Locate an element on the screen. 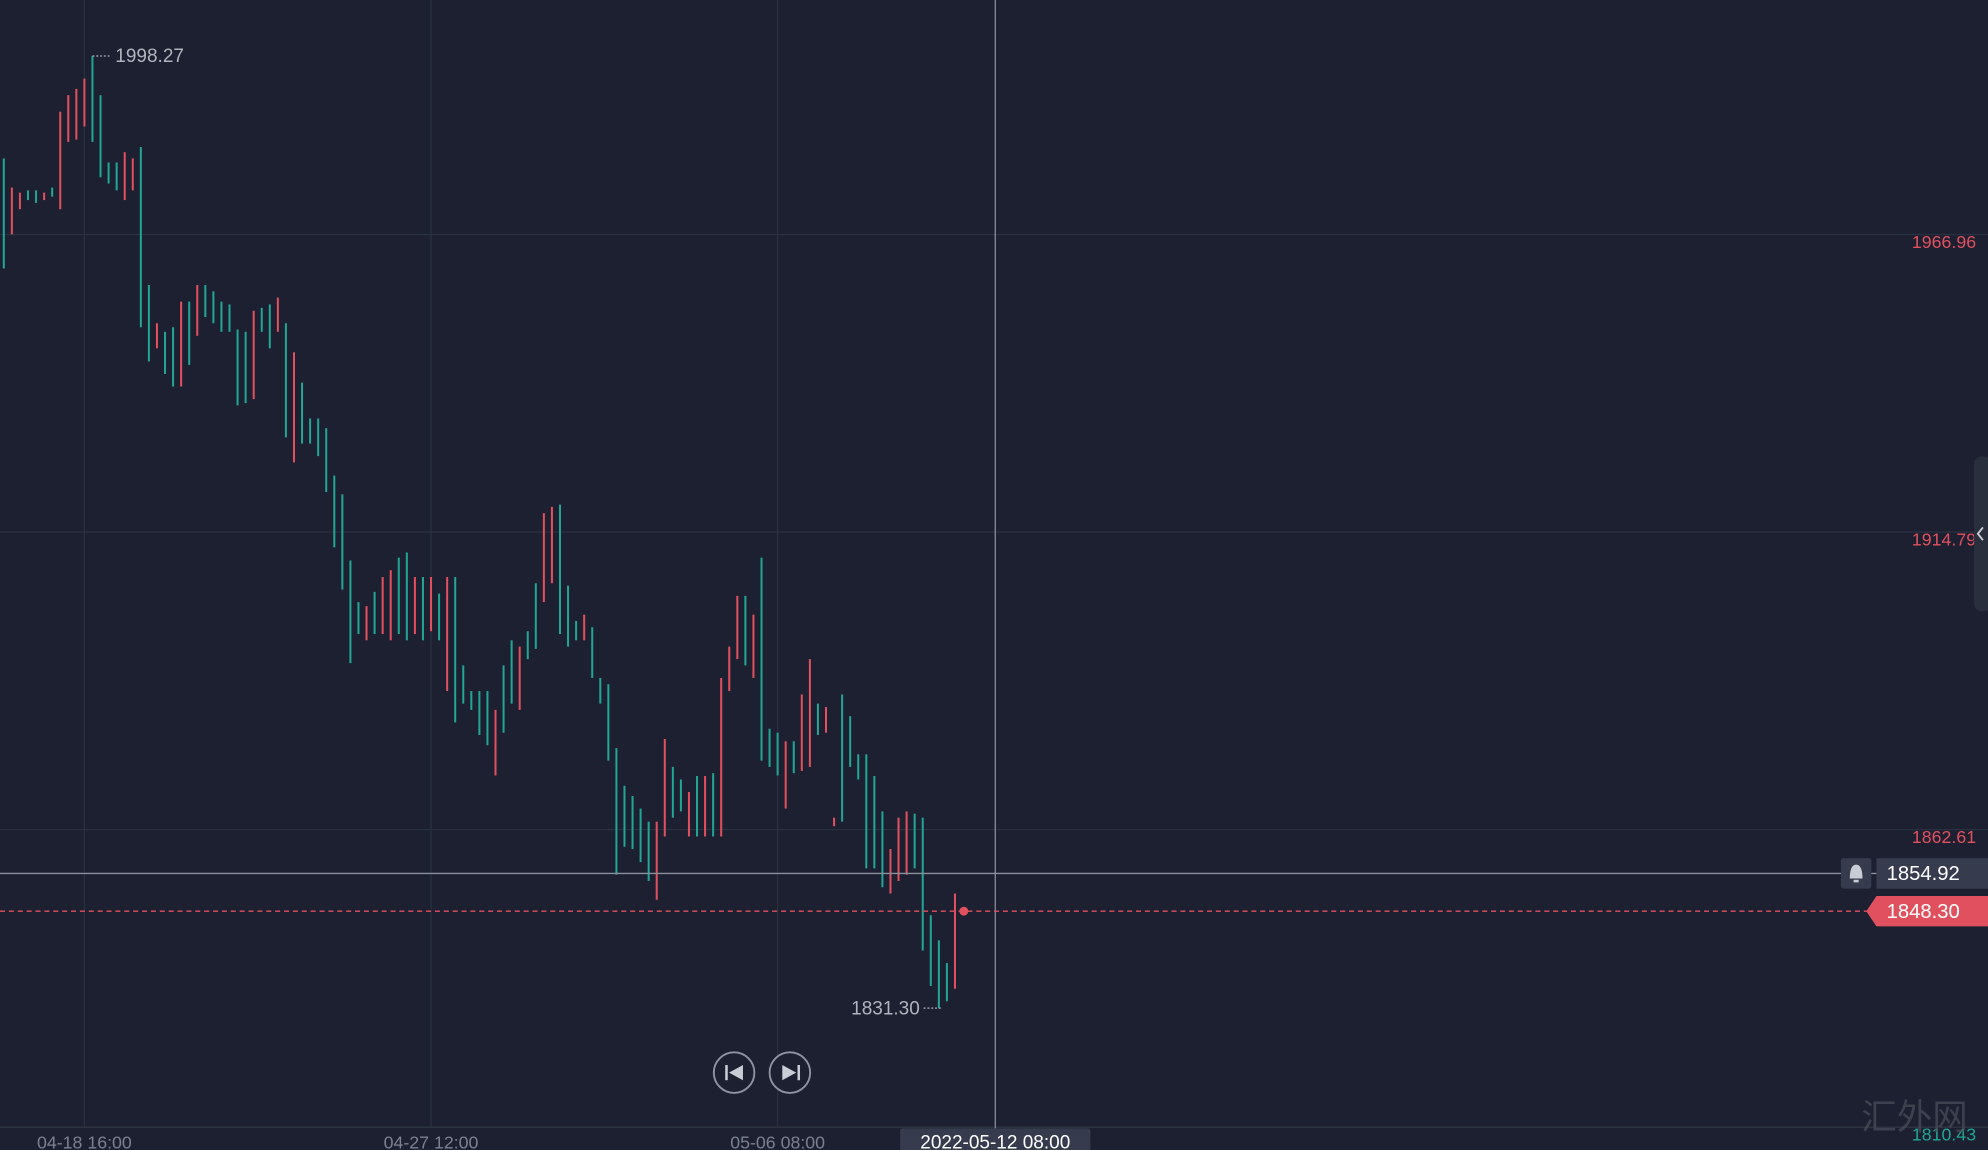 The width and height of the screenshot is (1988, 1150). crosshair-price-box is located at coordinates (1932, 873).